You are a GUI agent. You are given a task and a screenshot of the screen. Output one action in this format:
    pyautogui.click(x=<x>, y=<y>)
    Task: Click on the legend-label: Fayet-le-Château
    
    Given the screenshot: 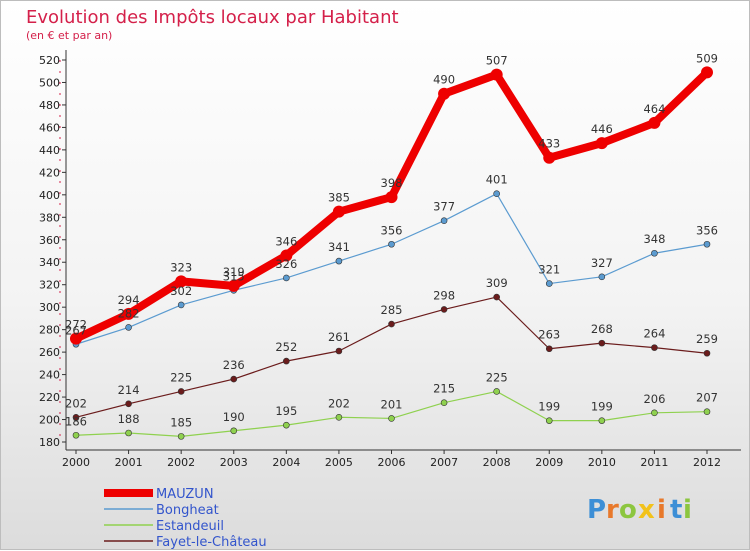 What is the action you would take?
    pyautogui.click(x=211, y=542)
    